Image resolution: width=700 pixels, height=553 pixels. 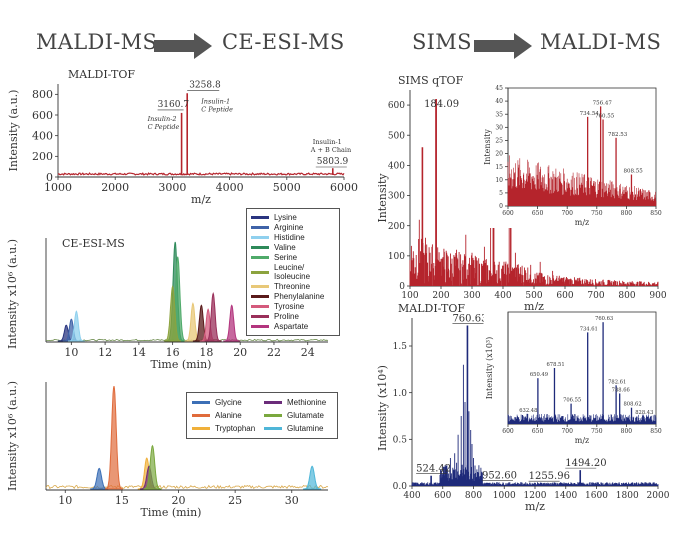 What do you see at coordinates (528, 411) in the screenshot?
I see `inset-peak-label: 632.48` at bounding box center [528, 411].